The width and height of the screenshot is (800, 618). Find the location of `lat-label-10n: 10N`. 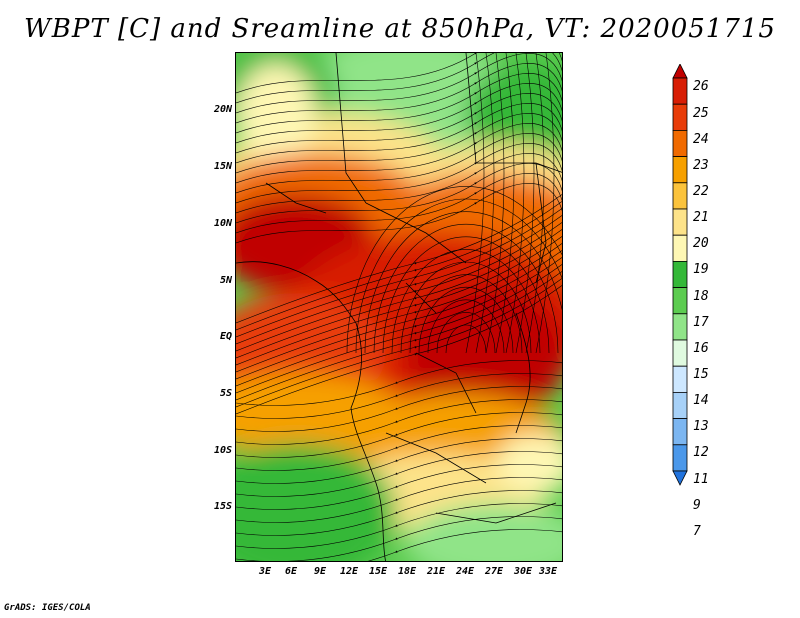

lat-label-10n: 10N is located at coordinates (222, 223).